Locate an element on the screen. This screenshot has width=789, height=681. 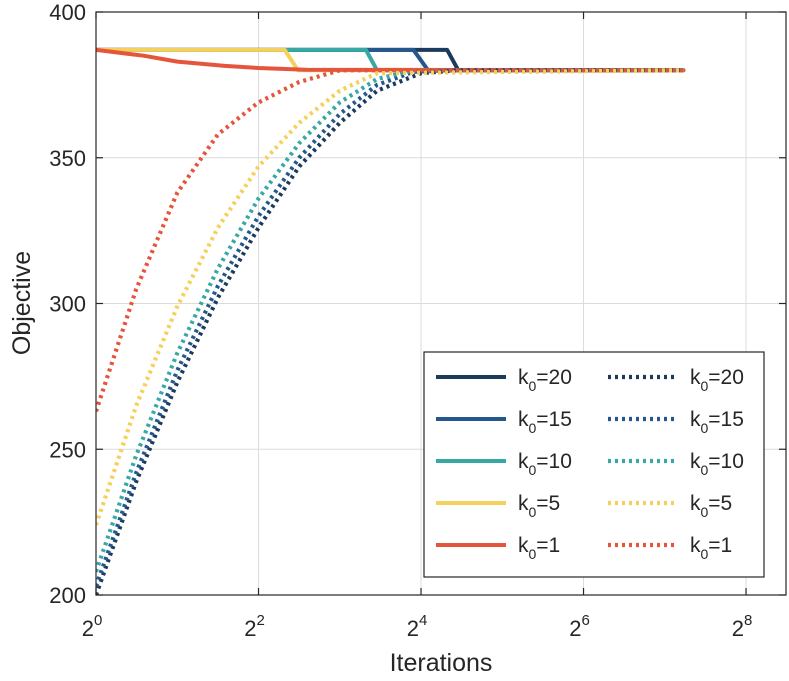
x-tick-label: 24 is located at coordinates (417, 626).